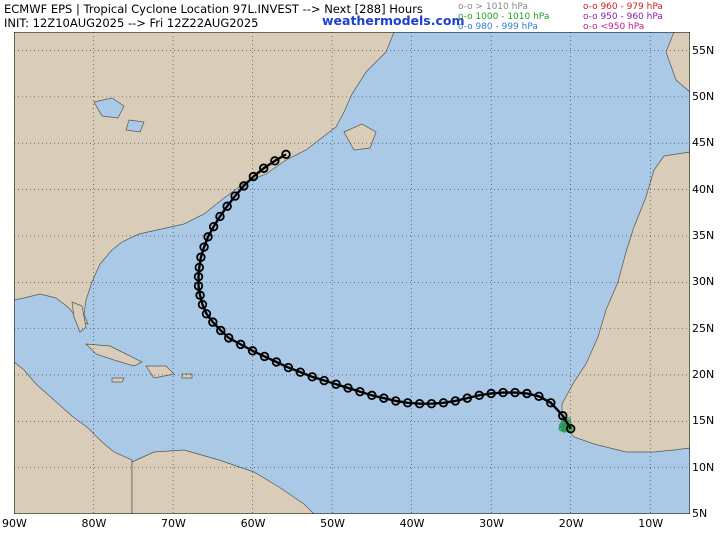 This screenshot has width=720, height=540. I want to click on puerto-rico, so click(187, 376).